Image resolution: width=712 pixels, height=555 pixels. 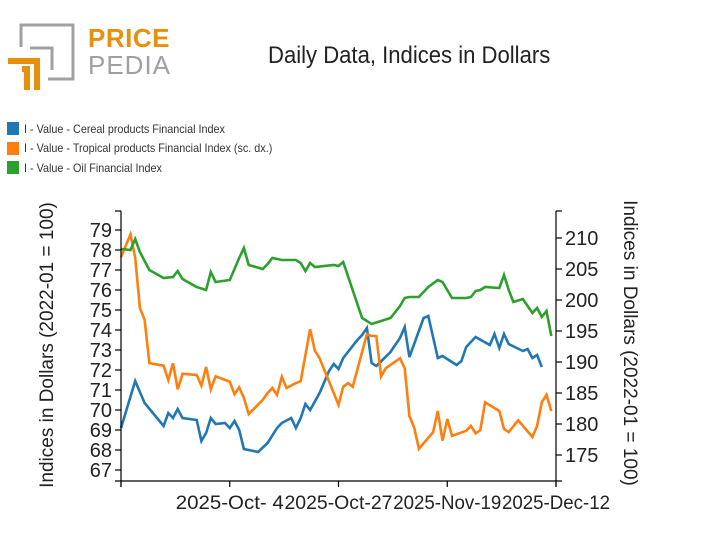 What do you see at coordinates (47, 345) in the screenshot?
I see `y-axis-label-left: Indices in Dollars (2022-01 = 100)` at bounding box center [47, 345].